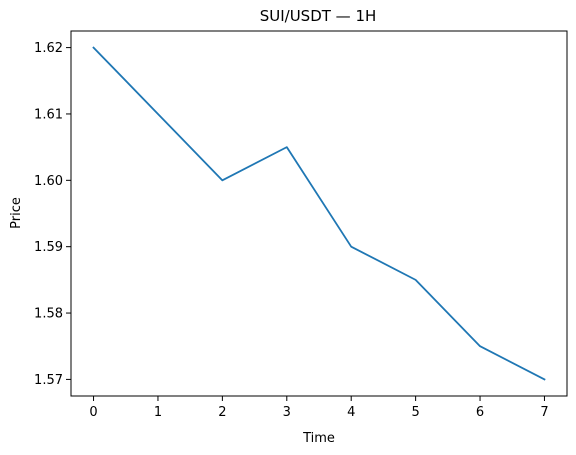  What do you see at coordinates (93, 412) in the screenshot?
I see `x-tick-label: 0` at bounding box center [93, 412].